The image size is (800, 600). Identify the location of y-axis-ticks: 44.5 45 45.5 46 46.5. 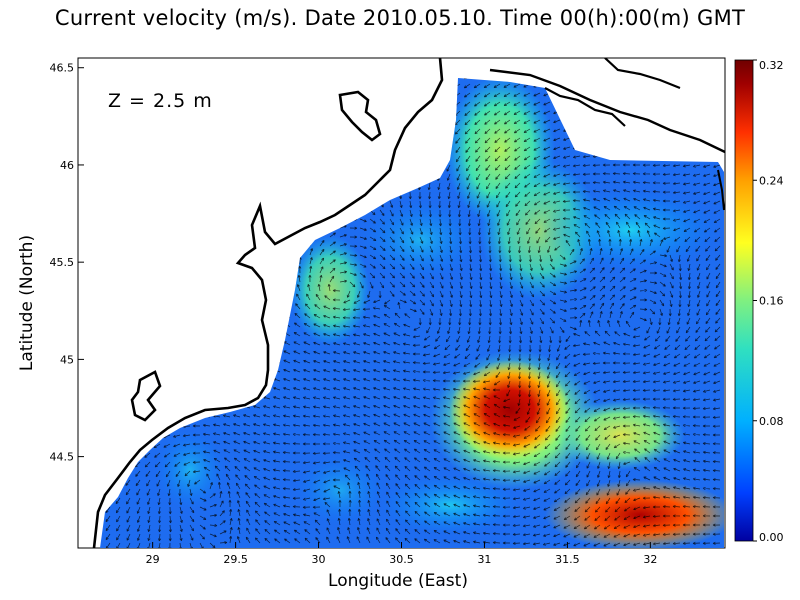
(67, 263).